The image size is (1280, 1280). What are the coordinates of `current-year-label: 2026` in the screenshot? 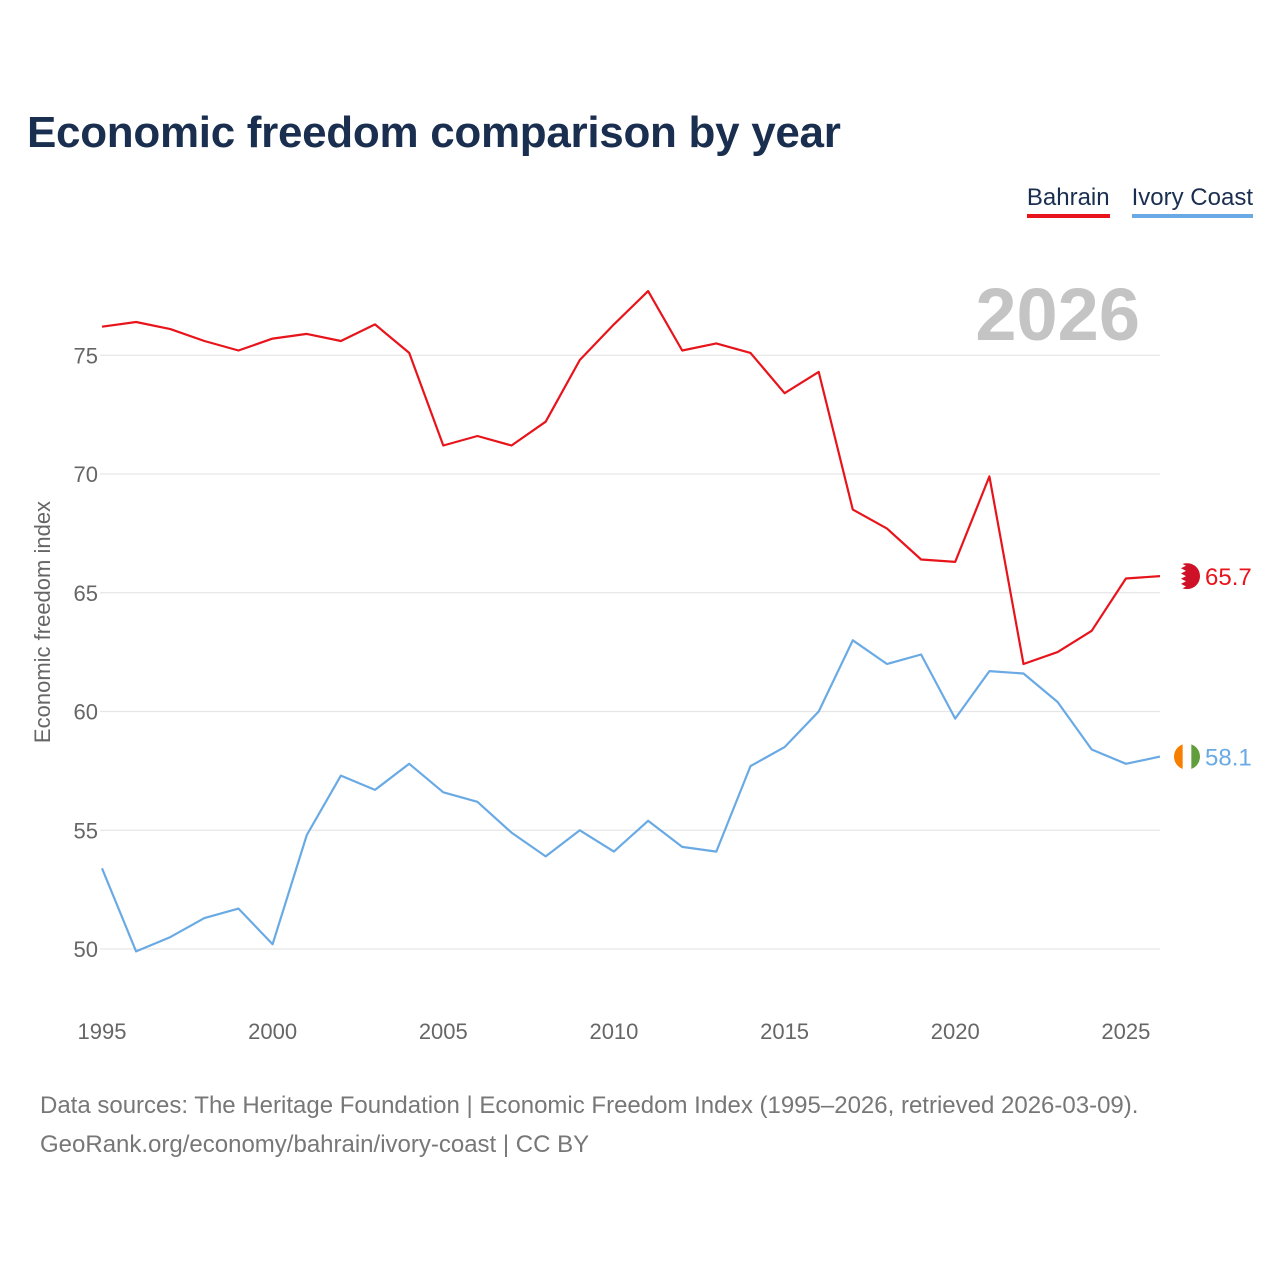 It's located at (1057, 314).